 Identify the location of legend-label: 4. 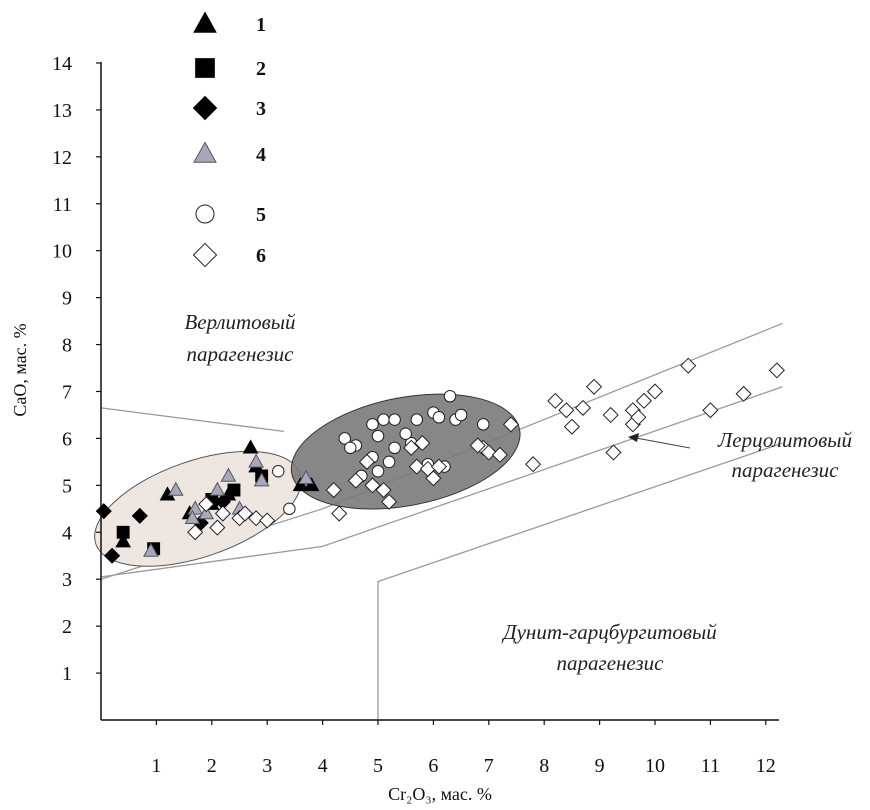
(261, 155).